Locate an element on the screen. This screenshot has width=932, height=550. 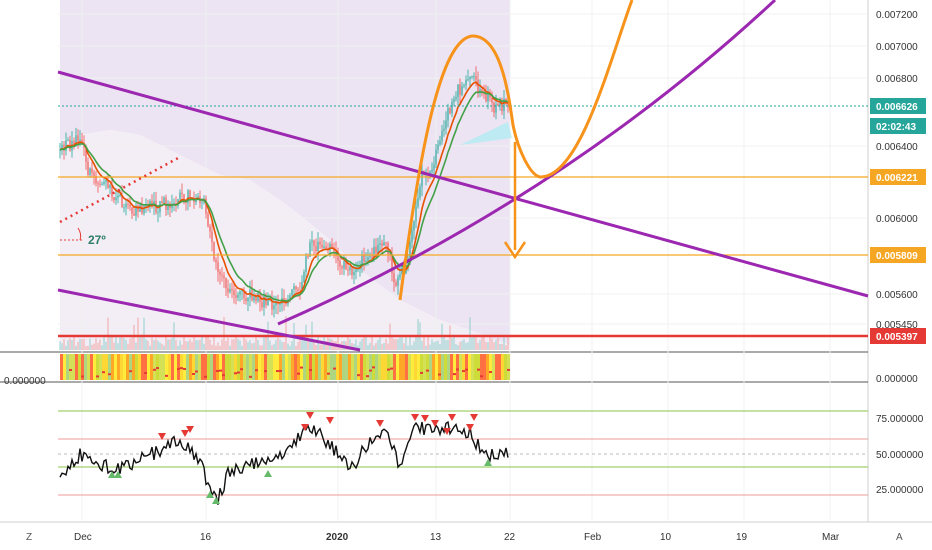
sell-marker is located at coordinates (305, 427).